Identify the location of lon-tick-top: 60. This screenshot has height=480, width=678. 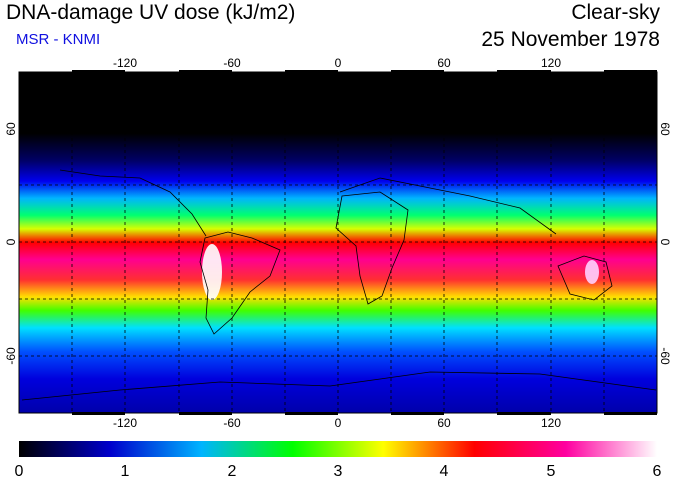
(444, 63).